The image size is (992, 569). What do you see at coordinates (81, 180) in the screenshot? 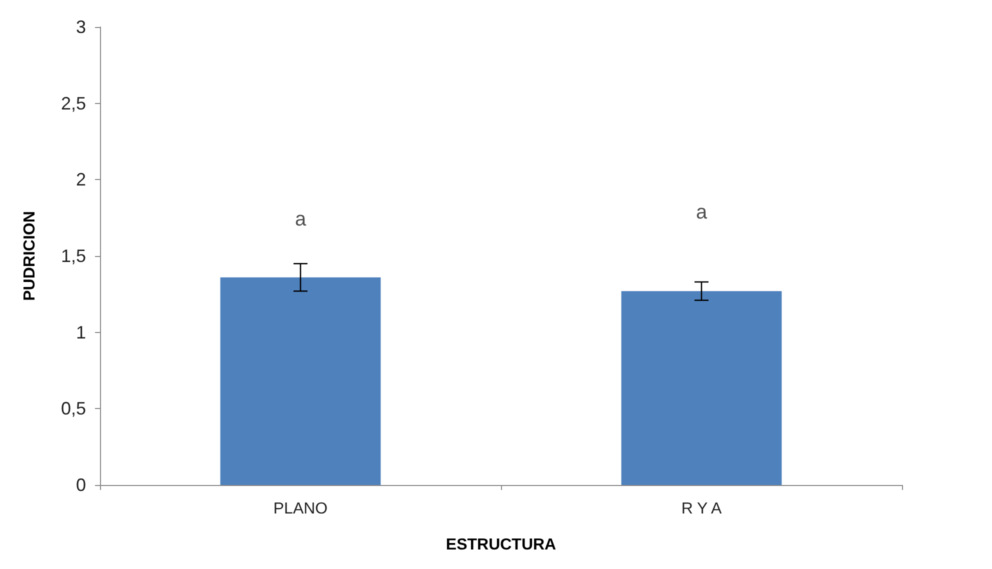
I see `y-tick-label: 2` at bounding box center [81, 180].